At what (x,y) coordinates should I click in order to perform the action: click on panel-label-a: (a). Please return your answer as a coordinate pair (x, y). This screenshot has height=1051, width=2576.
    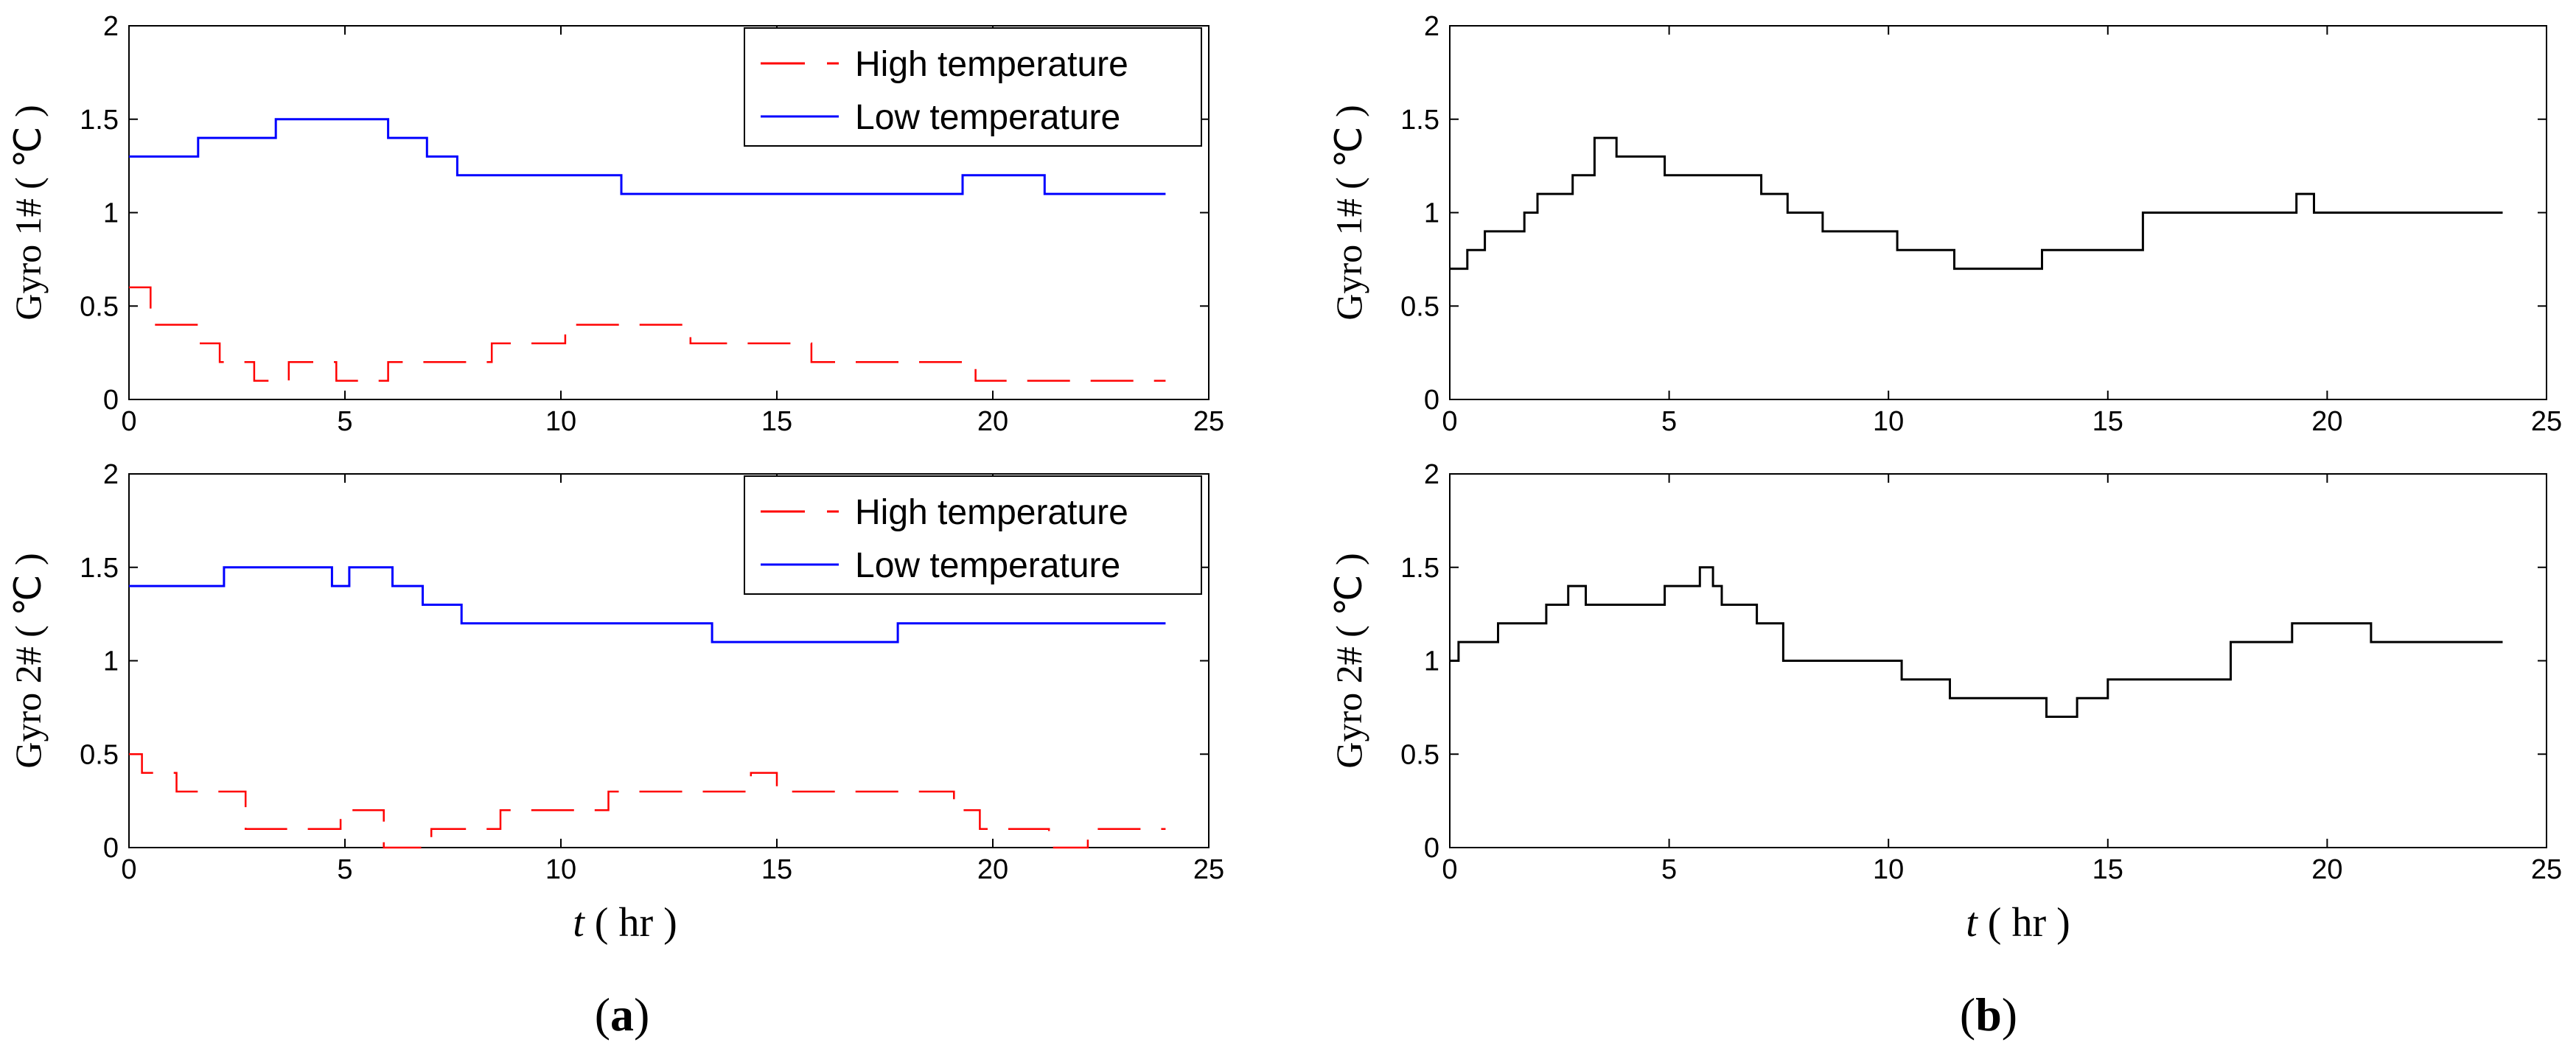
    Looking at the image, I should click on (622, 1014).